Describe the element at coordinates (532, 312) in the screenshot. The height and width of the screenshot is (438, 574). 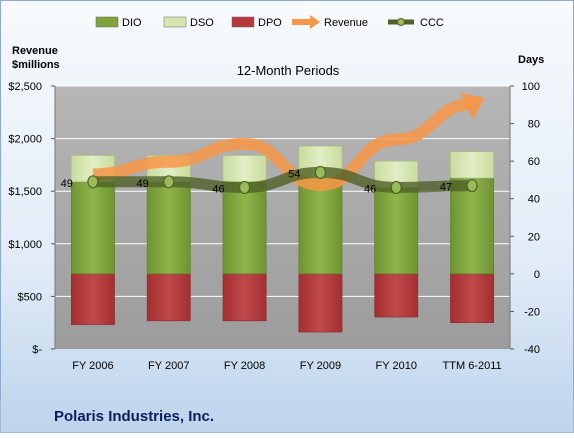
I see `right-tick-label: -20` at that location.